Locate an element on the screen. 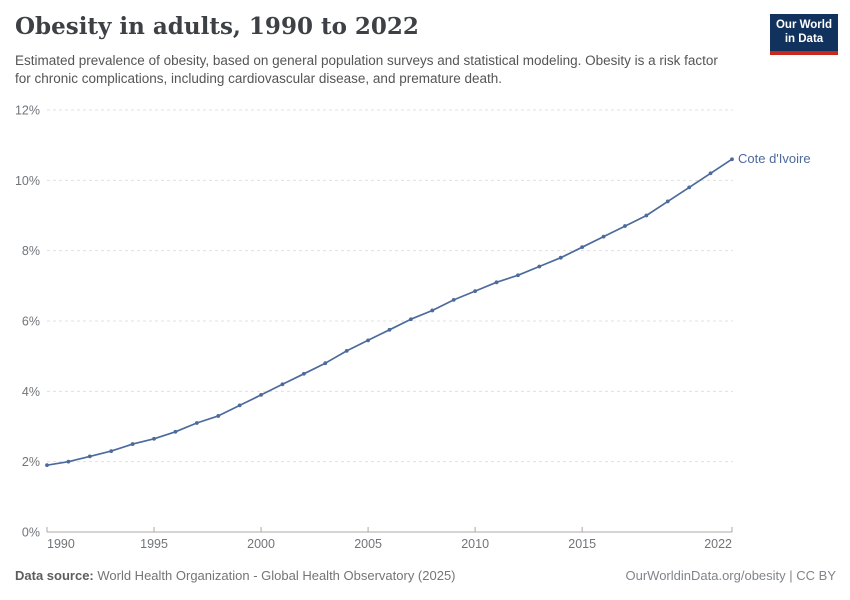  page-title: Obesity in adults, 1990 to 2022 is located at coordinates (217, 26).